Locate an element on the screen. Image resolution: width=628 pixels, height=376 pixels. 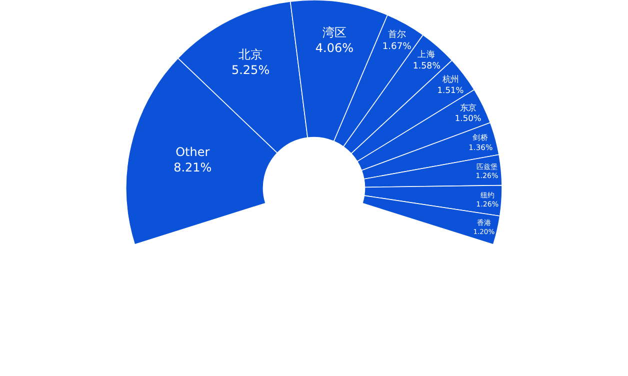
slice-label: 杭州 is located at coordinates (449, 79).